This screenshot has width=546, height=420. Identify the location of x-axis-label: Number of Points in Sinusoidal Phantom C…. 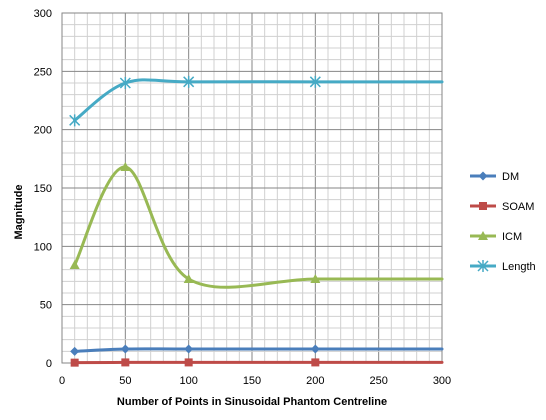
(252, 402).